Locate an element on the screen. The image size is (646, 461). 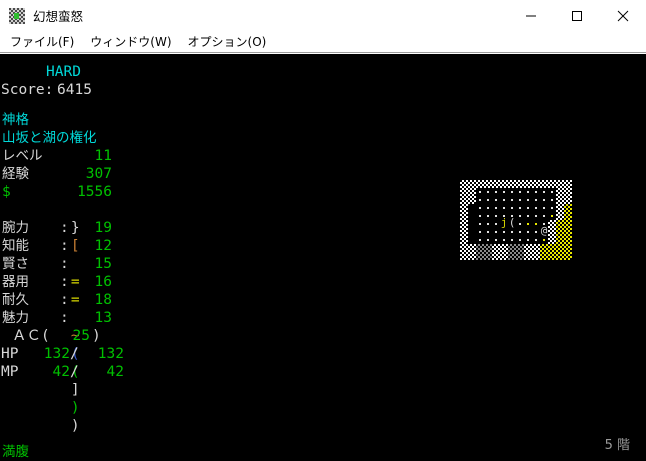
map-grid: - j( @ is located at coordinates (516, 224).